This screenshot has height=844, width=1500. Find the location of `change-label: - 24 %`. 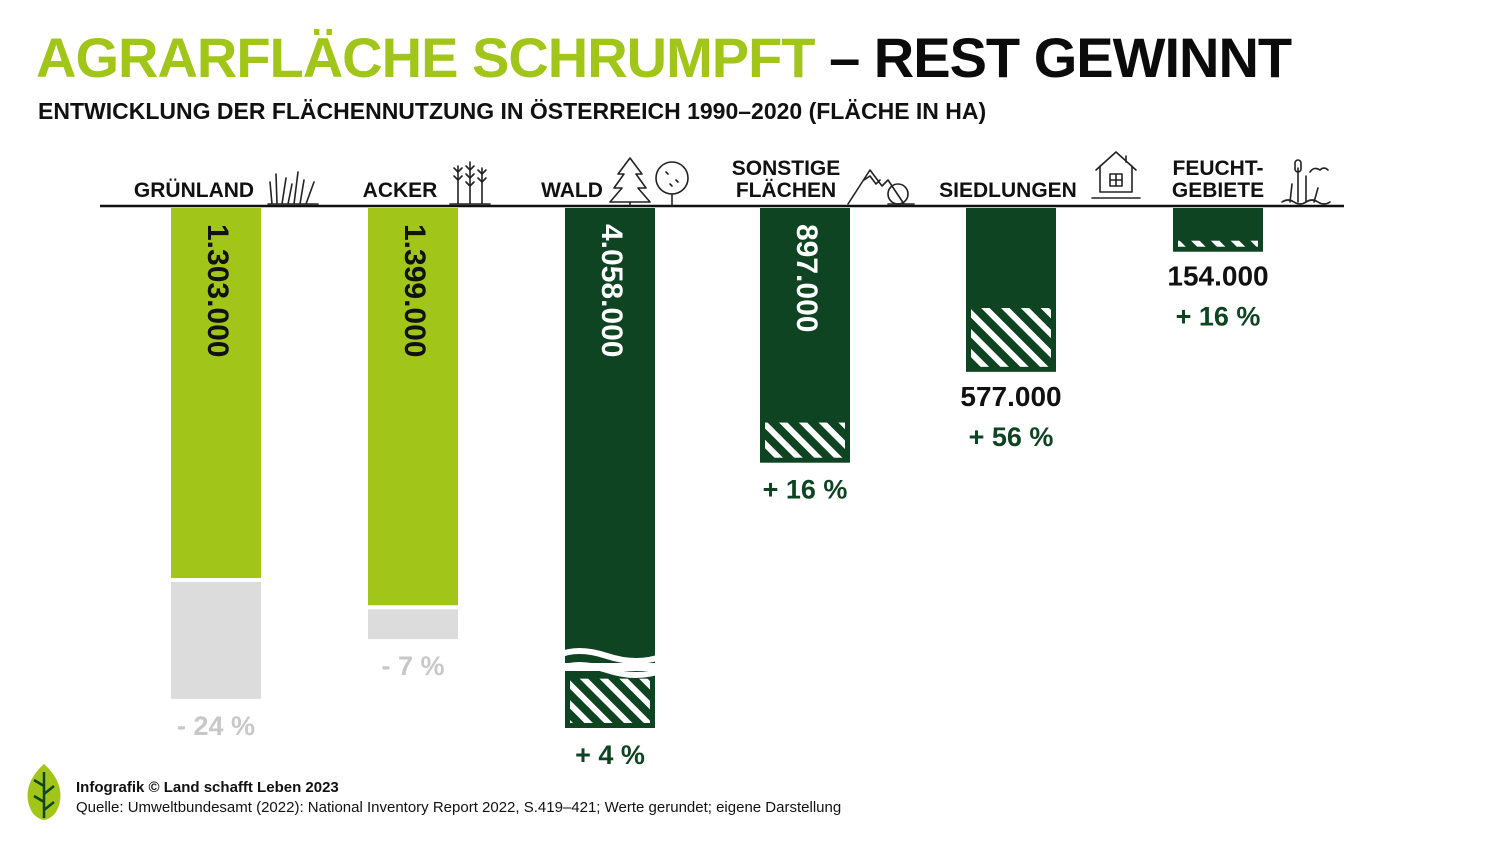

change-label: - 24 % is located at coordinates (216, 726).